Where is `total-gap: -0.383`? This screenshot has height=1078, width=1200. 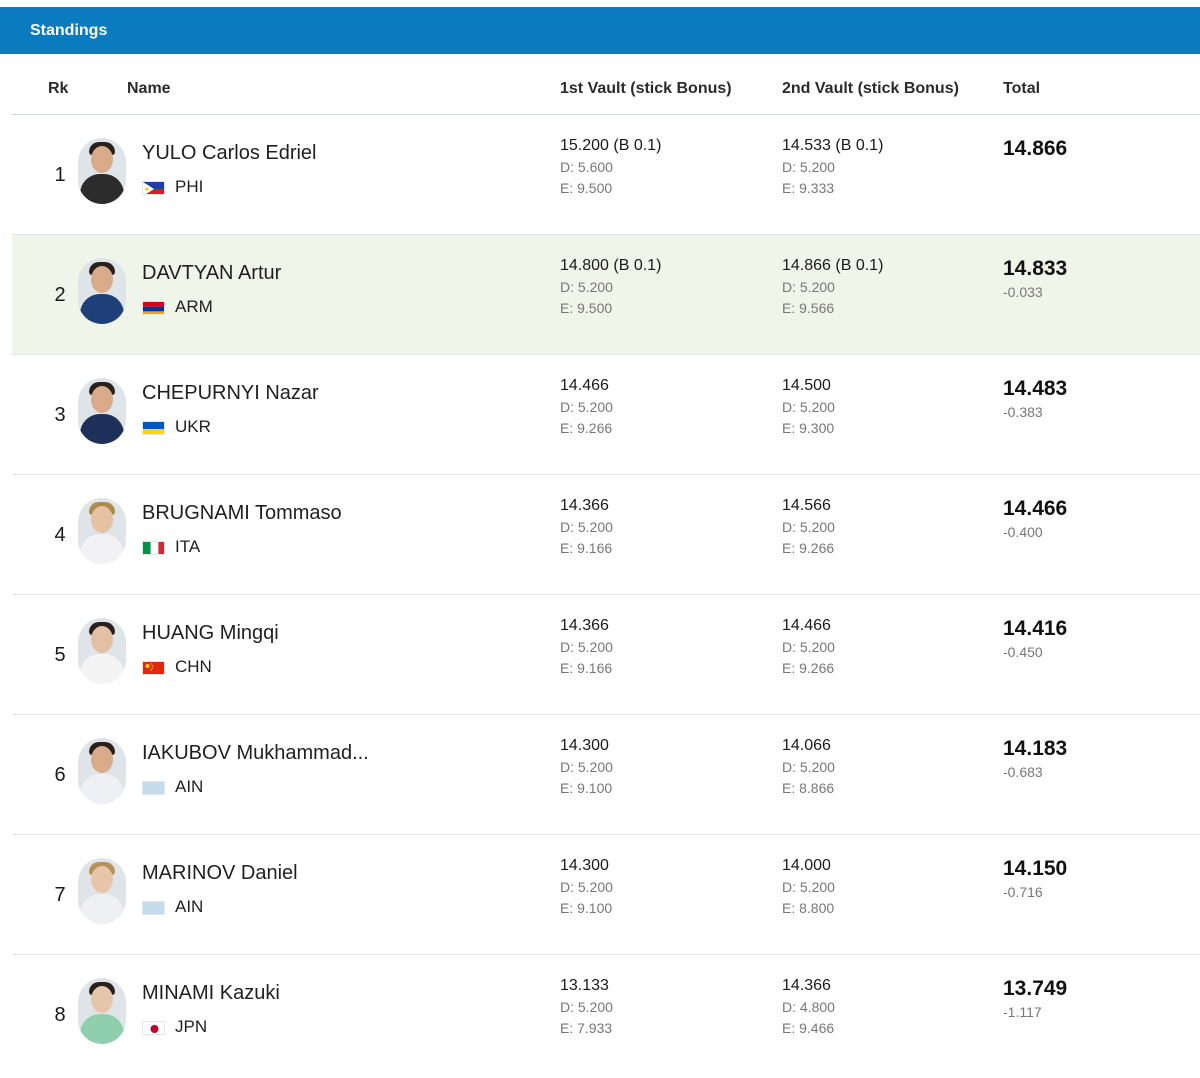 total-gap: -0.383 is located at coordinates (1023, 412).